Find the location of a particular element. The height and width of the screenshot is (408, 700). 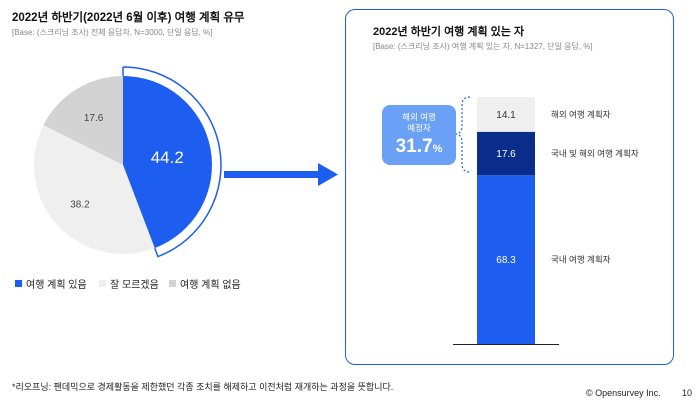

pie-chart: 44.2 38.2 17.6 is located at coordinates (128, 162).